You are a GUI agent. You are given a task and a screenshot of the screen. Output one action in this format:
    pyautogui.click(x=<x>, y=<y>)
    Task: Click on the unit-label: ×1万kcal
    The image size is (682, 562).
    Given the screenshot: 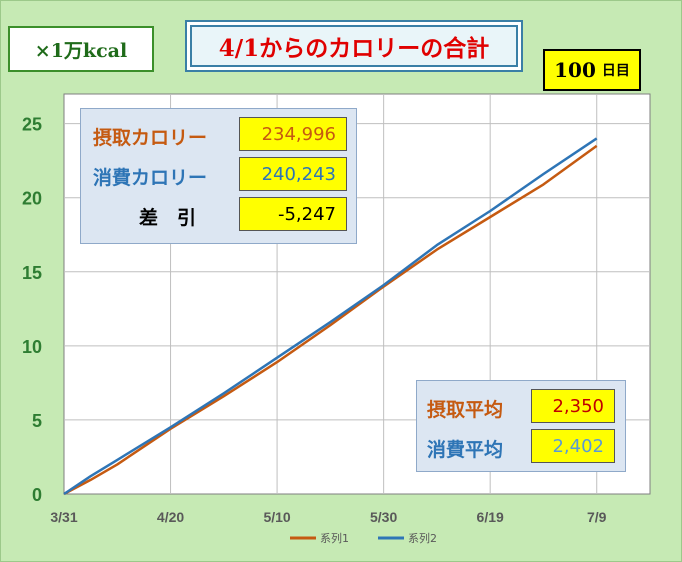 What is the action you would take?
    pyautogui.click(x=81, y=49)
    